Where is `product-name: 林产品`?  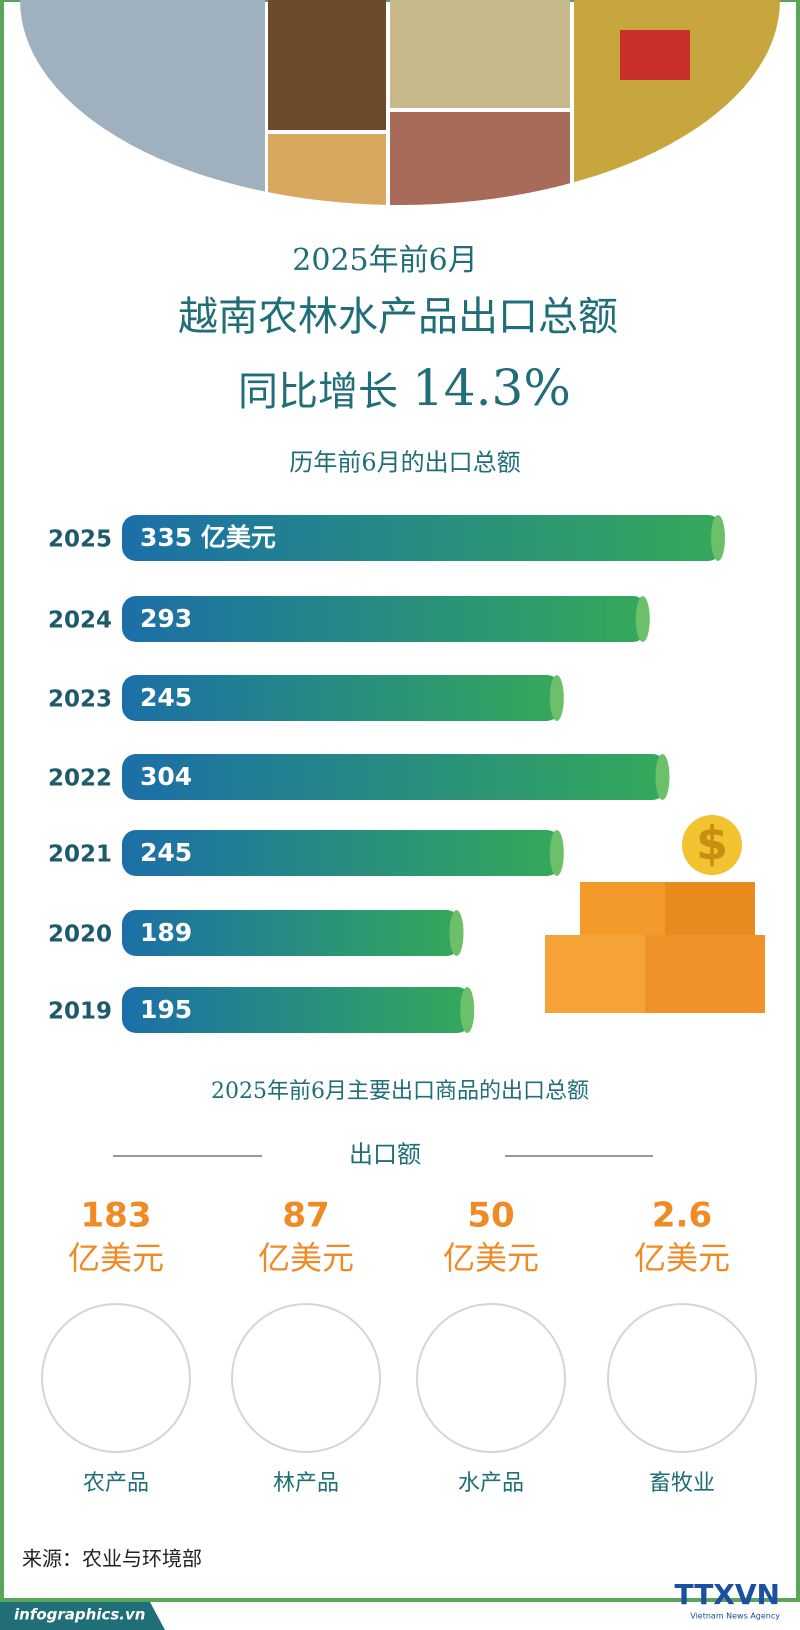 product-name: 林产品 is located at coordinates (306, 1483).